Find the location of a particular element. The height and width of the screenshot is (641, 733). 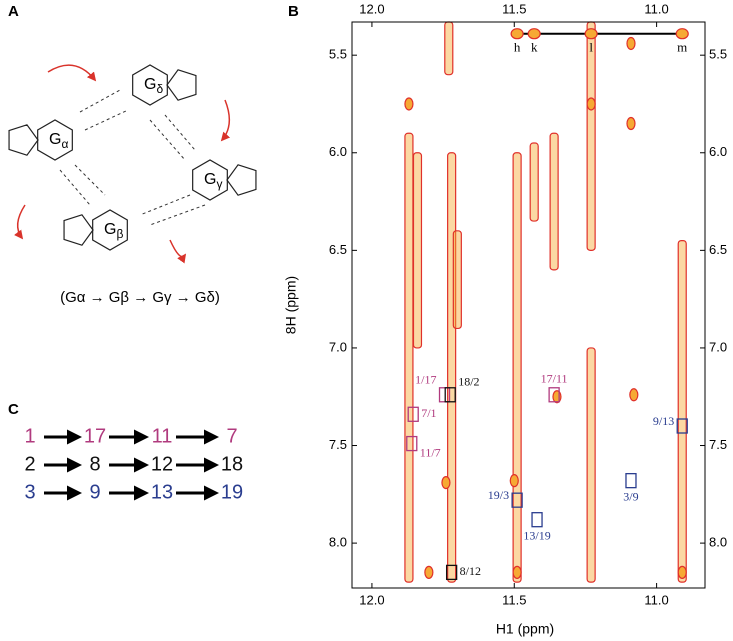

y-axis-title: 8H (ppm) is located at coordinates (291, 305).